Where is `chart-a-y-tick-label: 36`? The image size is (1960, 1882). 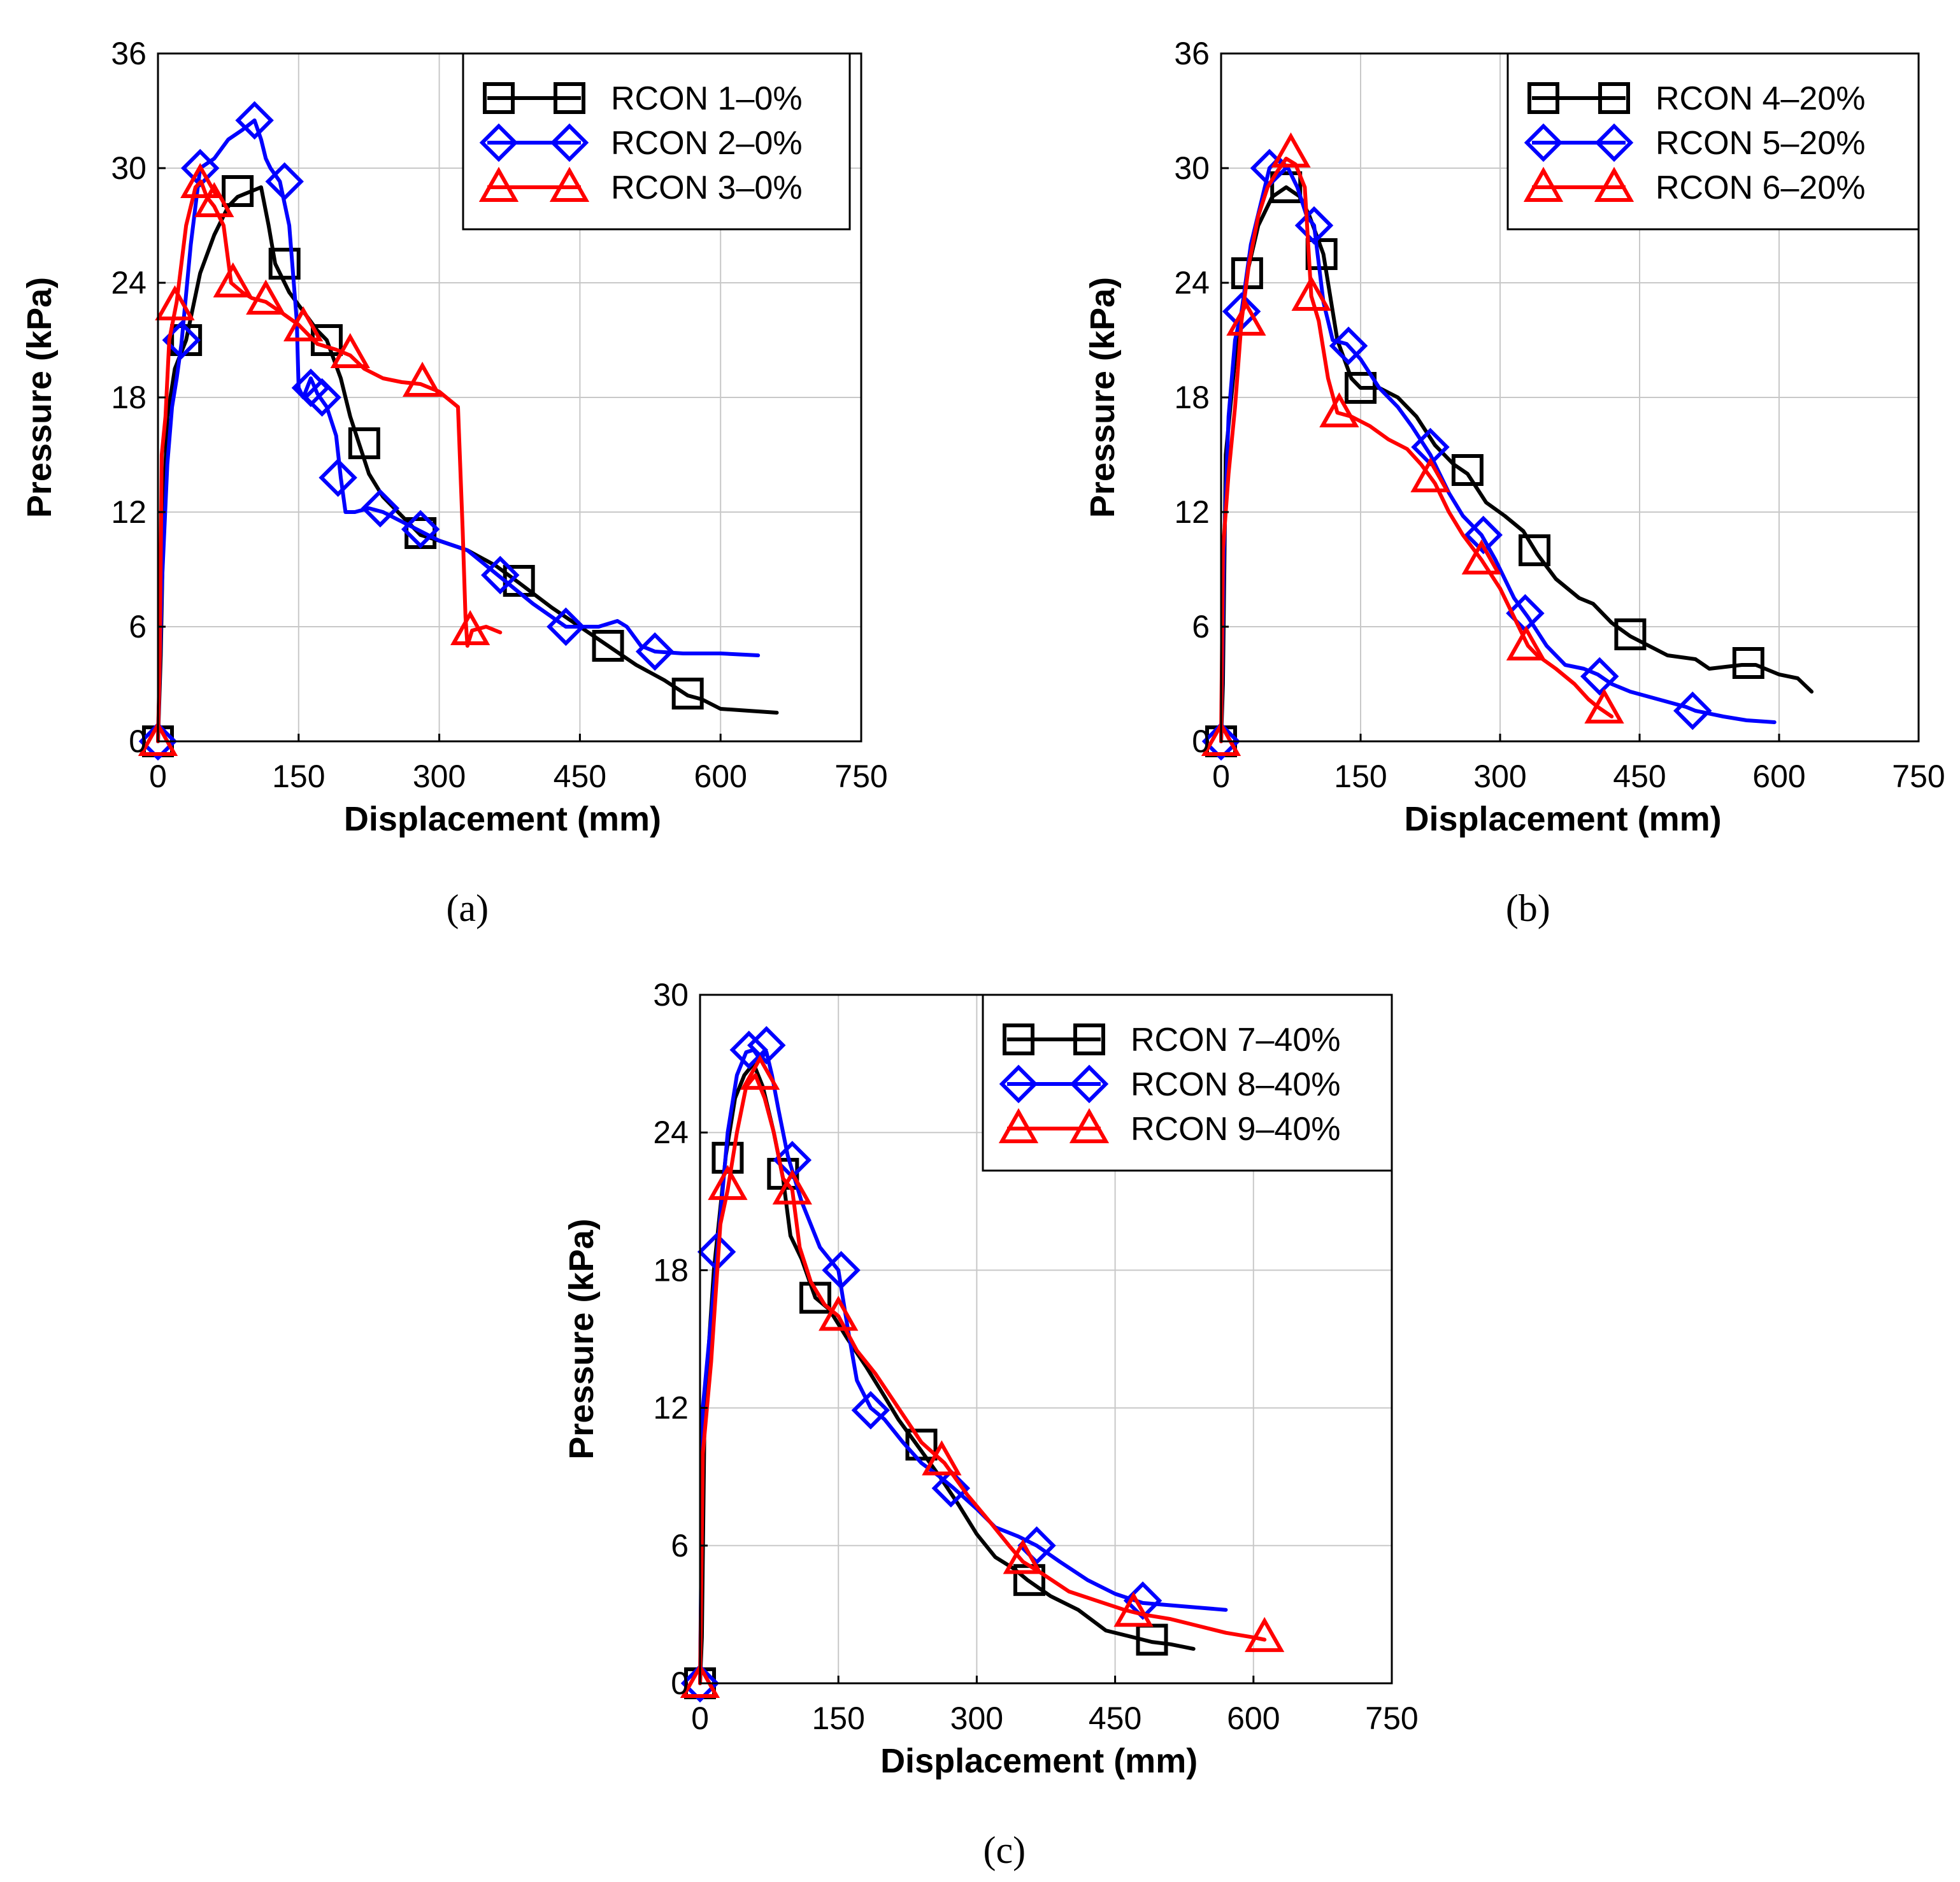 chart-a-y-tick-label: 36 is located at coordinates (129, 53).